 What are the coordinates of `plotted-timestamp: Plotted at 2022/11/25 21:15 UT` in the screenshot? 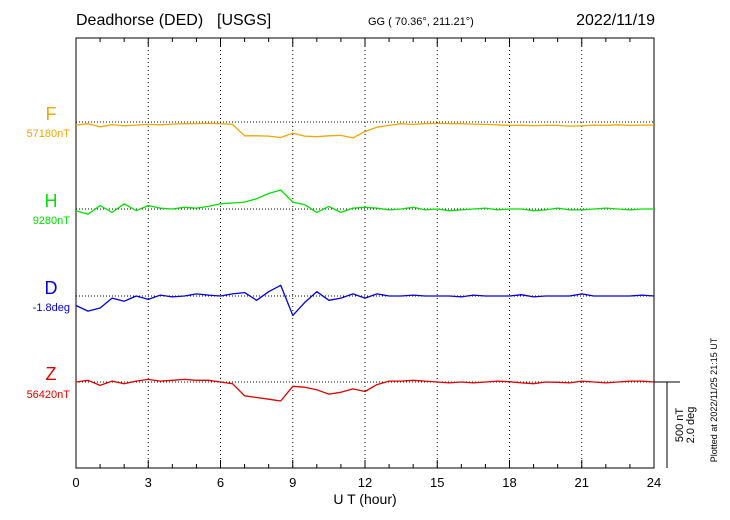 It's located at (714, 399).